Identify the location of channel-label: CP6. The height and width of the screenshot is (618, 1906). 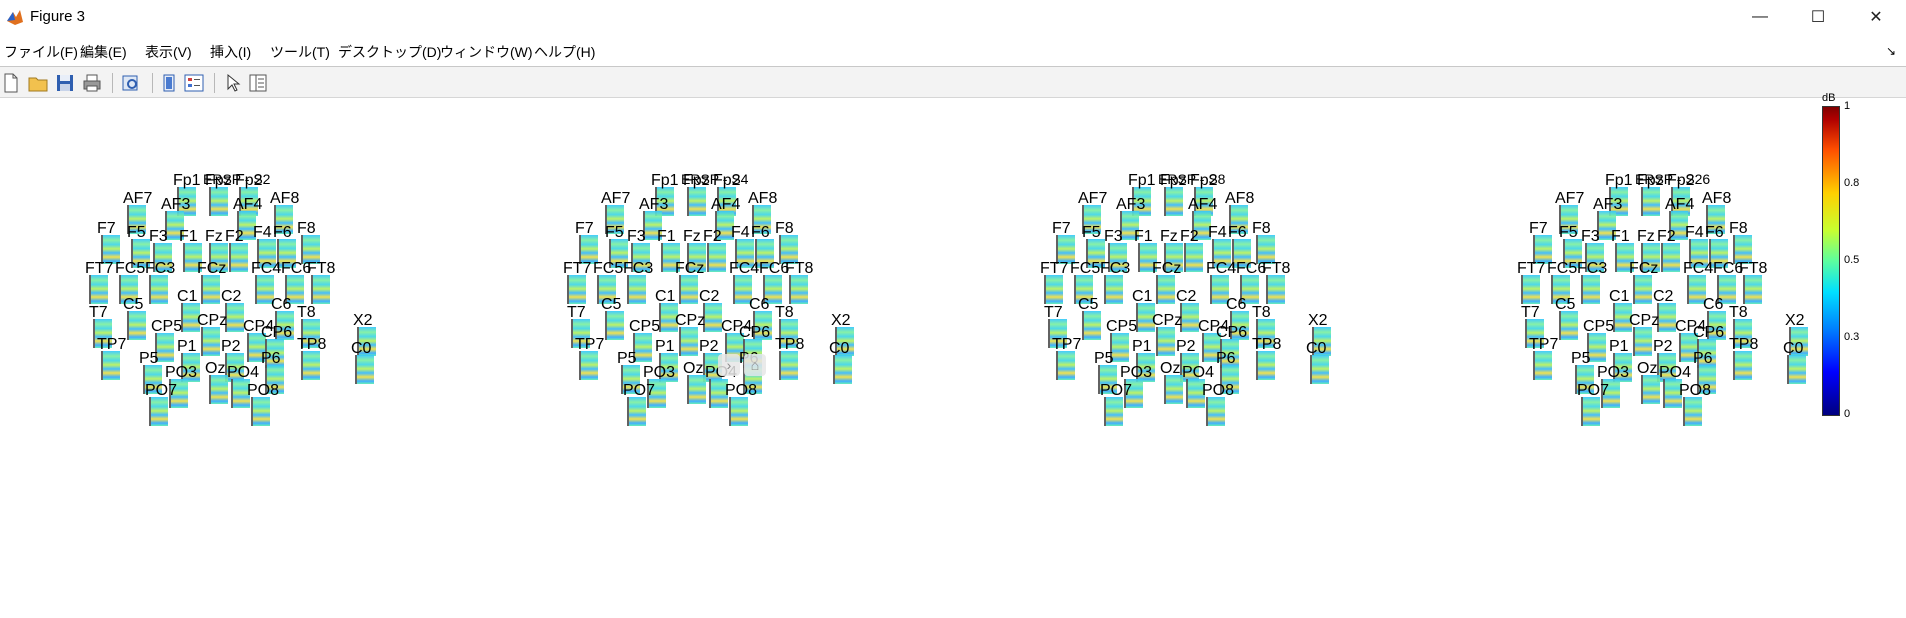
(1709, 332).